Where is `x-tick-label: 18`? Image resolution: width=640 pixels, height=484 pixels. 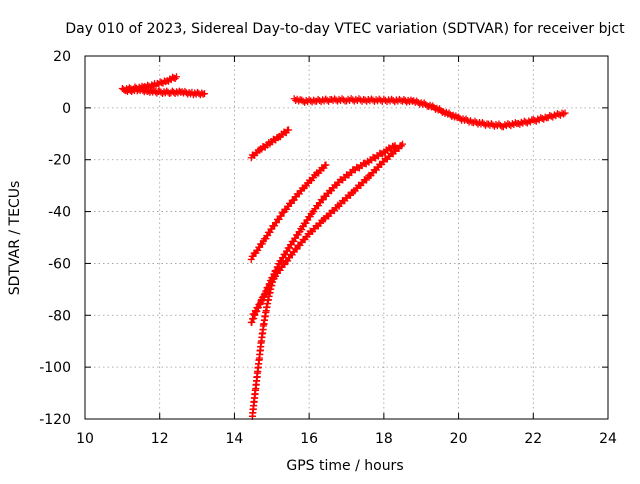 x-tick-label: 18 is located at coordinates (384, 439).